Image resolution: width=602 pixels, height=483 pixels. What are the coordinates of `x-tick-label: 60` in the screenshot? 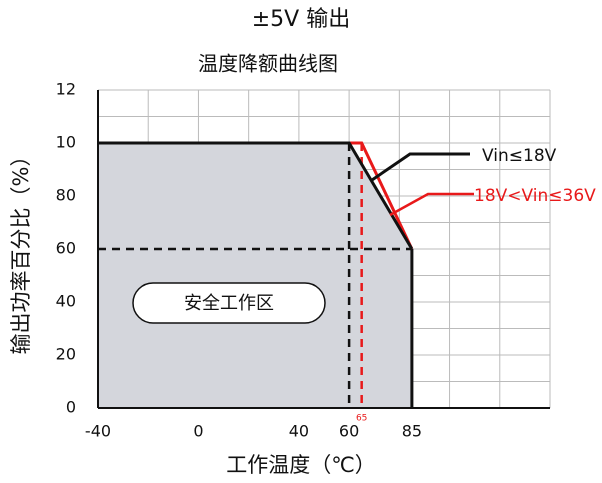 It's located at (349, 431).